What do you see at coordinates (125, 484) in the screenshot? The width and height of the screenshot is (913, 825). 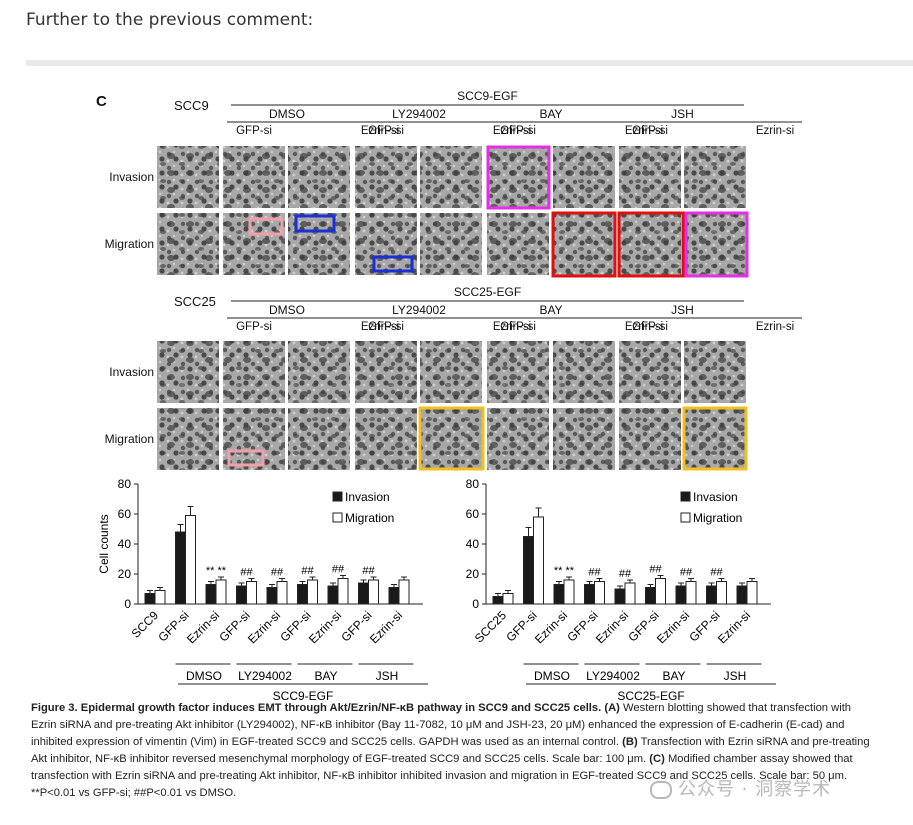 I see `y-tick-label: 80` at bounding box center [125, 484].